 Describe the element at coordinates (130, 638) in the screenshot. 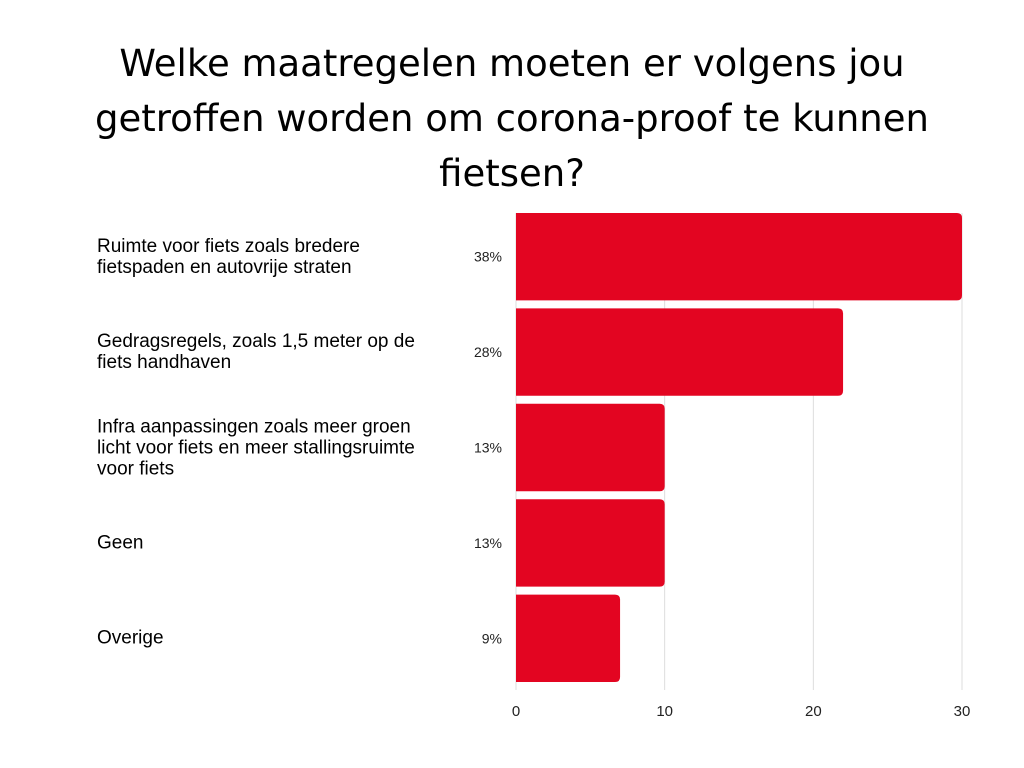

I see `category-label: Overige` at that location.